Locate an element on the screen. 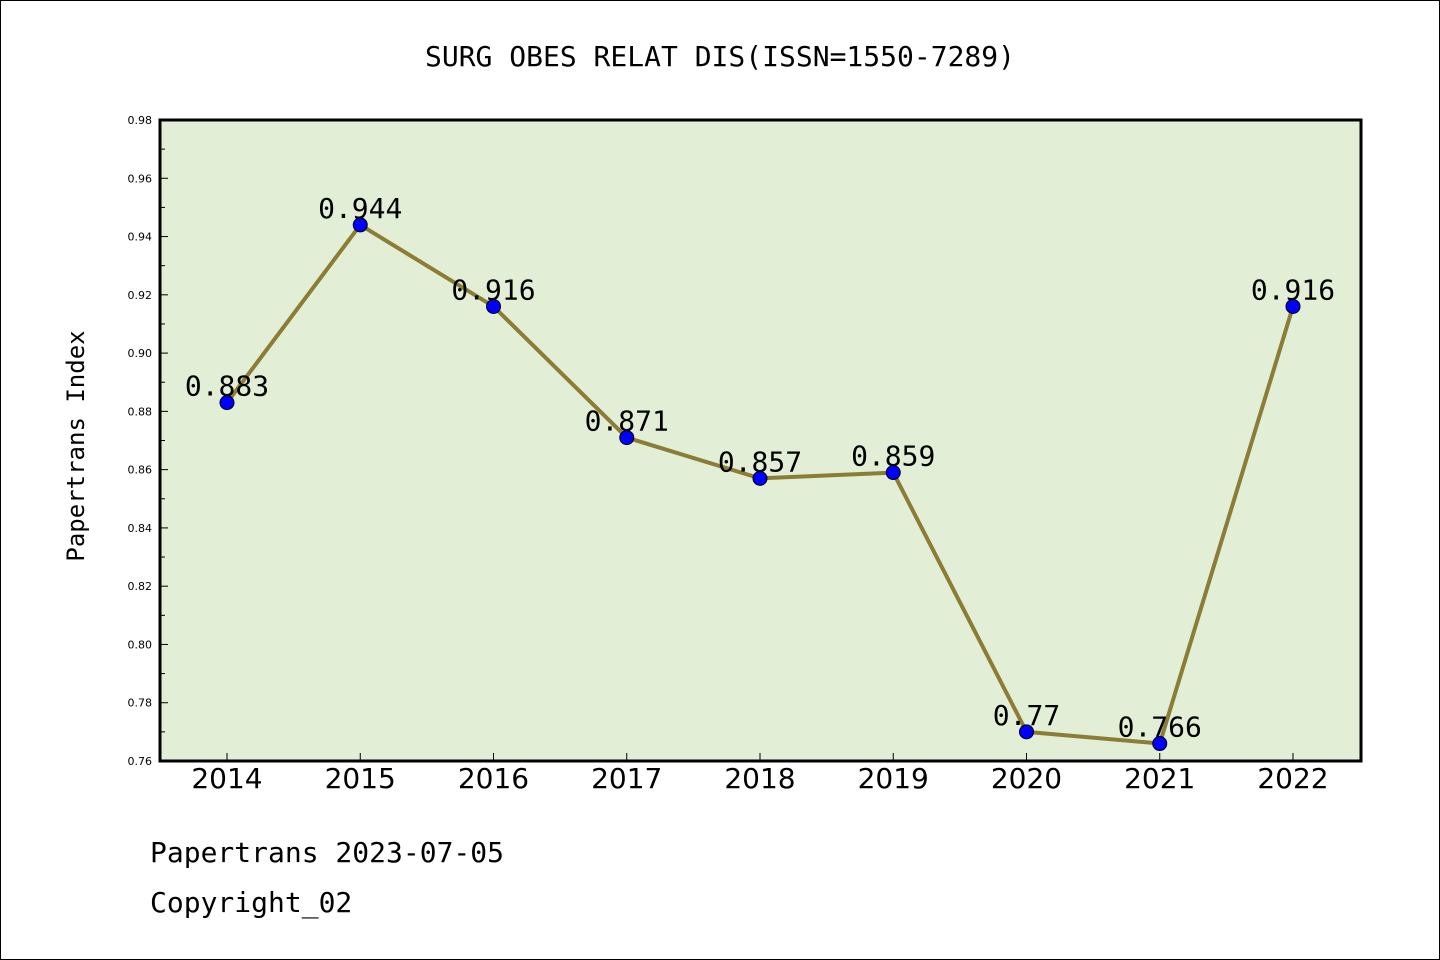 The image size is (1440, 960). y-tick-label: 0.86 is located at coordinates (140, 470).